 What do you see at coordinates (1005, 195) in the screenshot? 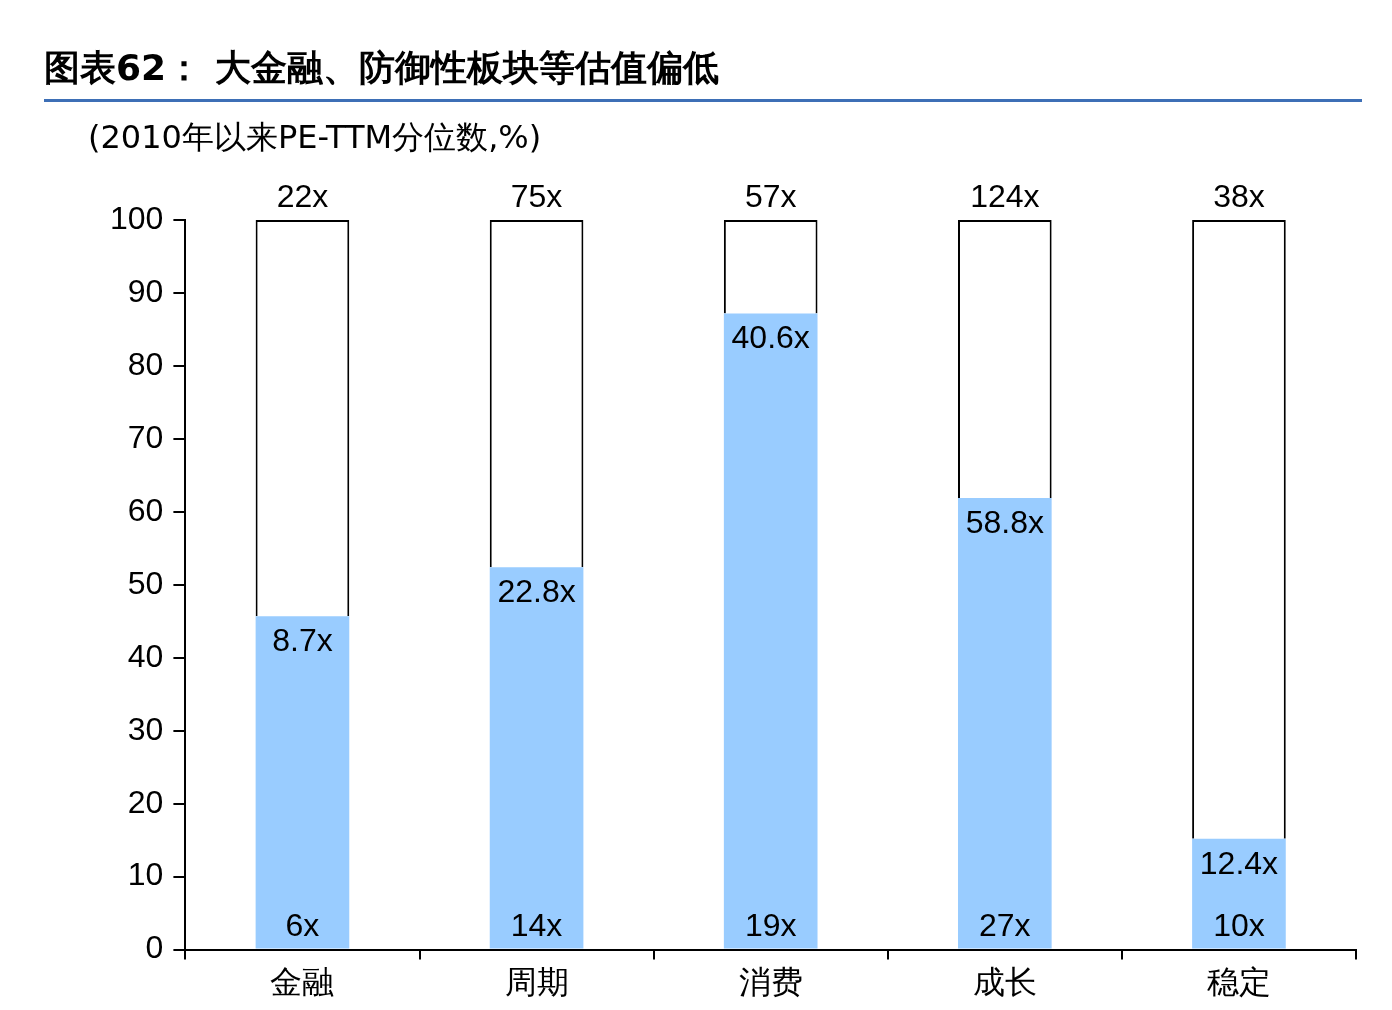
I see `annotation: 124x` at bounding box center [1005, 195].